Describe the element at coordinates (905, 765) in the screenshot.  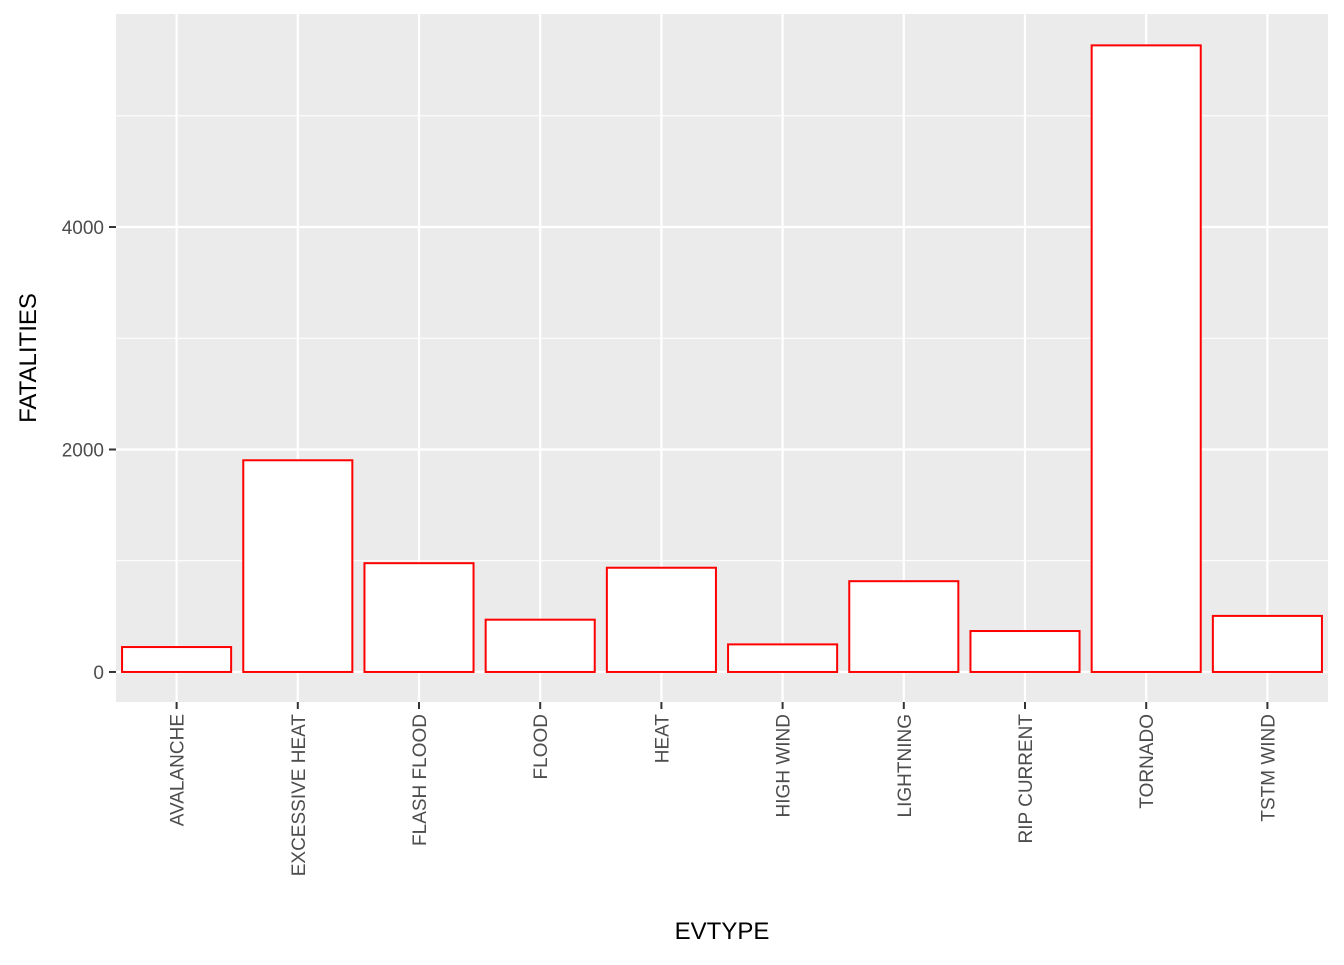
I see `x-tick-label: LIGHTNING` at that location.